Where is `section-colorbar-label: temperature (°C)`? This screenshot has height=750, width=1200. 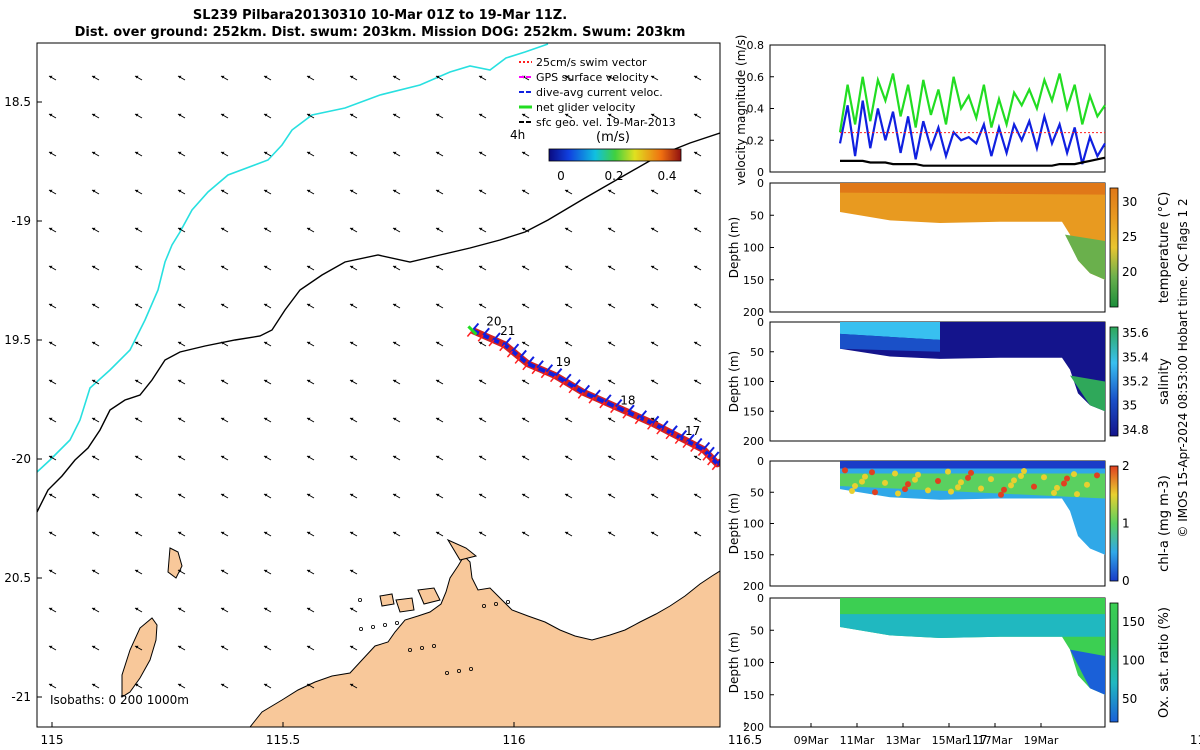 section-colorbar-label: temperature (°C) is located at coordinates (1164, 248).